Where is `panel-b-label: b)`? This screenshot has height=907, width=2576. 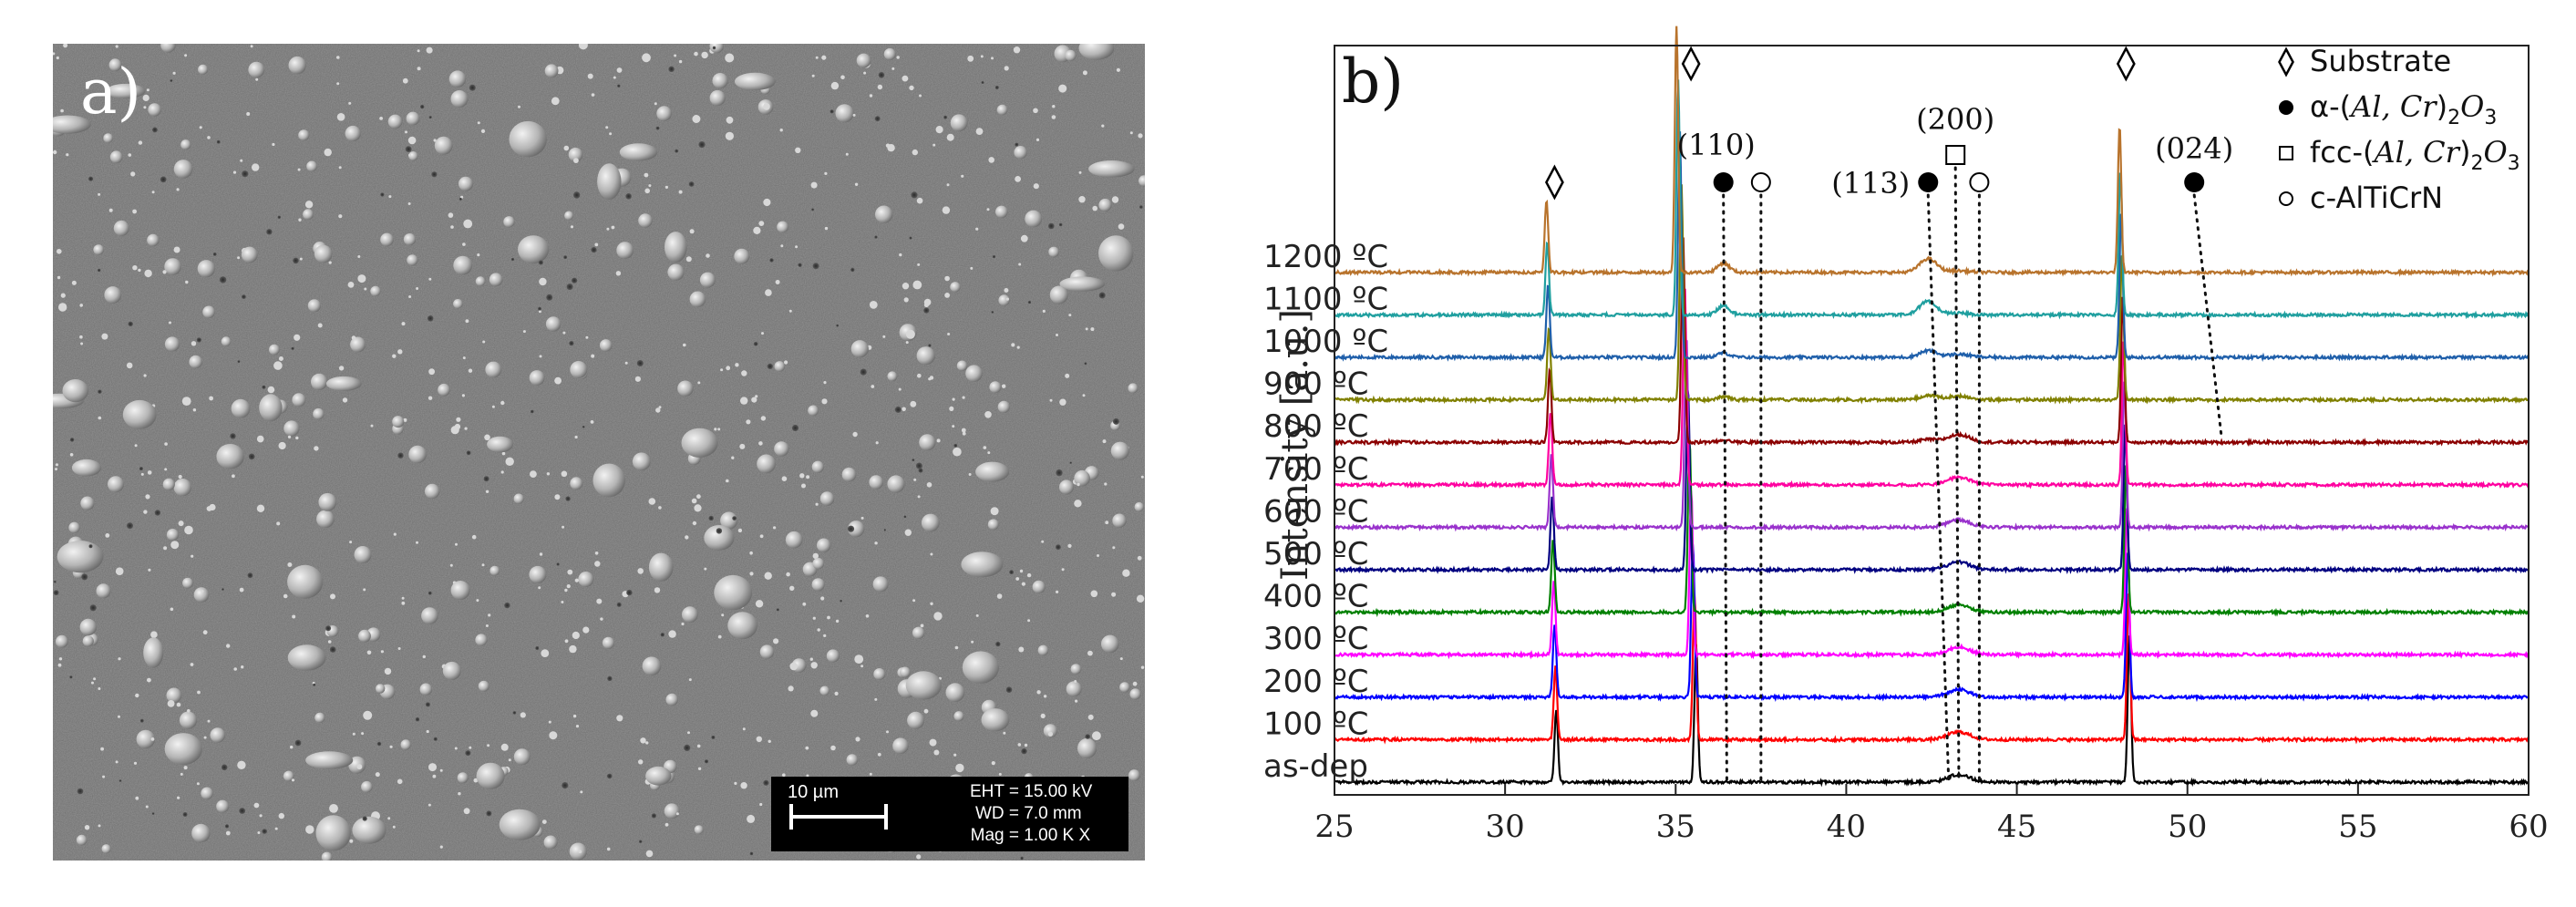
panel-b-label: b) is located at coordinates (1373, 81).